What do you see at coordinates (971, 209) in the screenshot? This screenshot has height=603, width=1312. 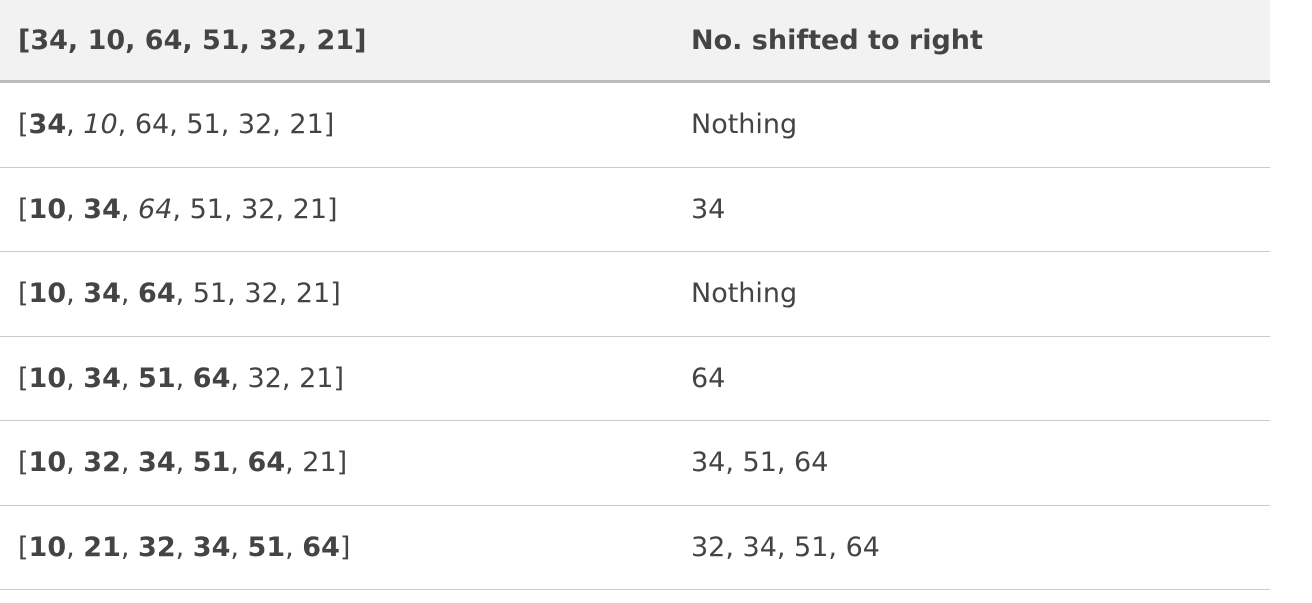 I see `shifted-cell: 34` at bounding box center [971, 209].